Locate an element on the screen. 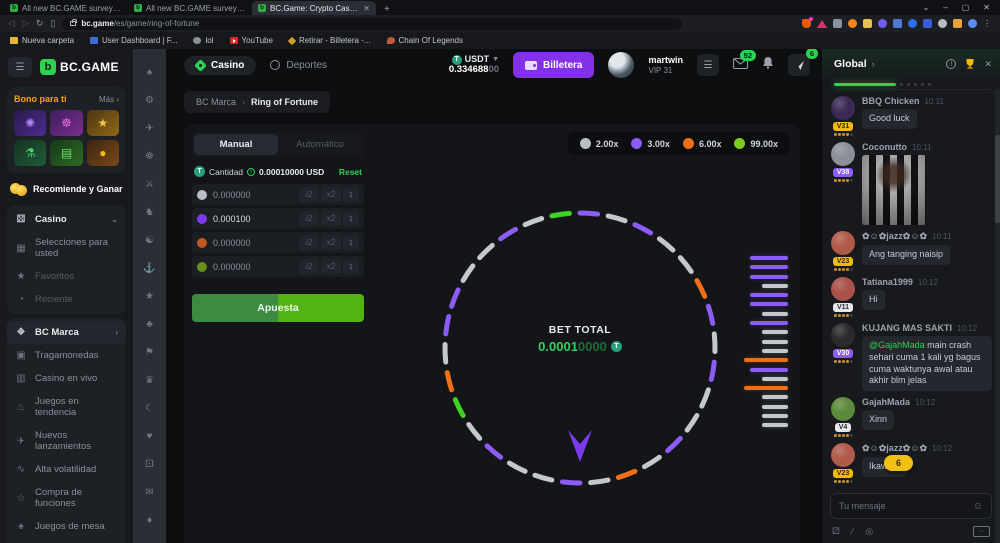  window-minimize-button: – is located at coordinates (945, 7).